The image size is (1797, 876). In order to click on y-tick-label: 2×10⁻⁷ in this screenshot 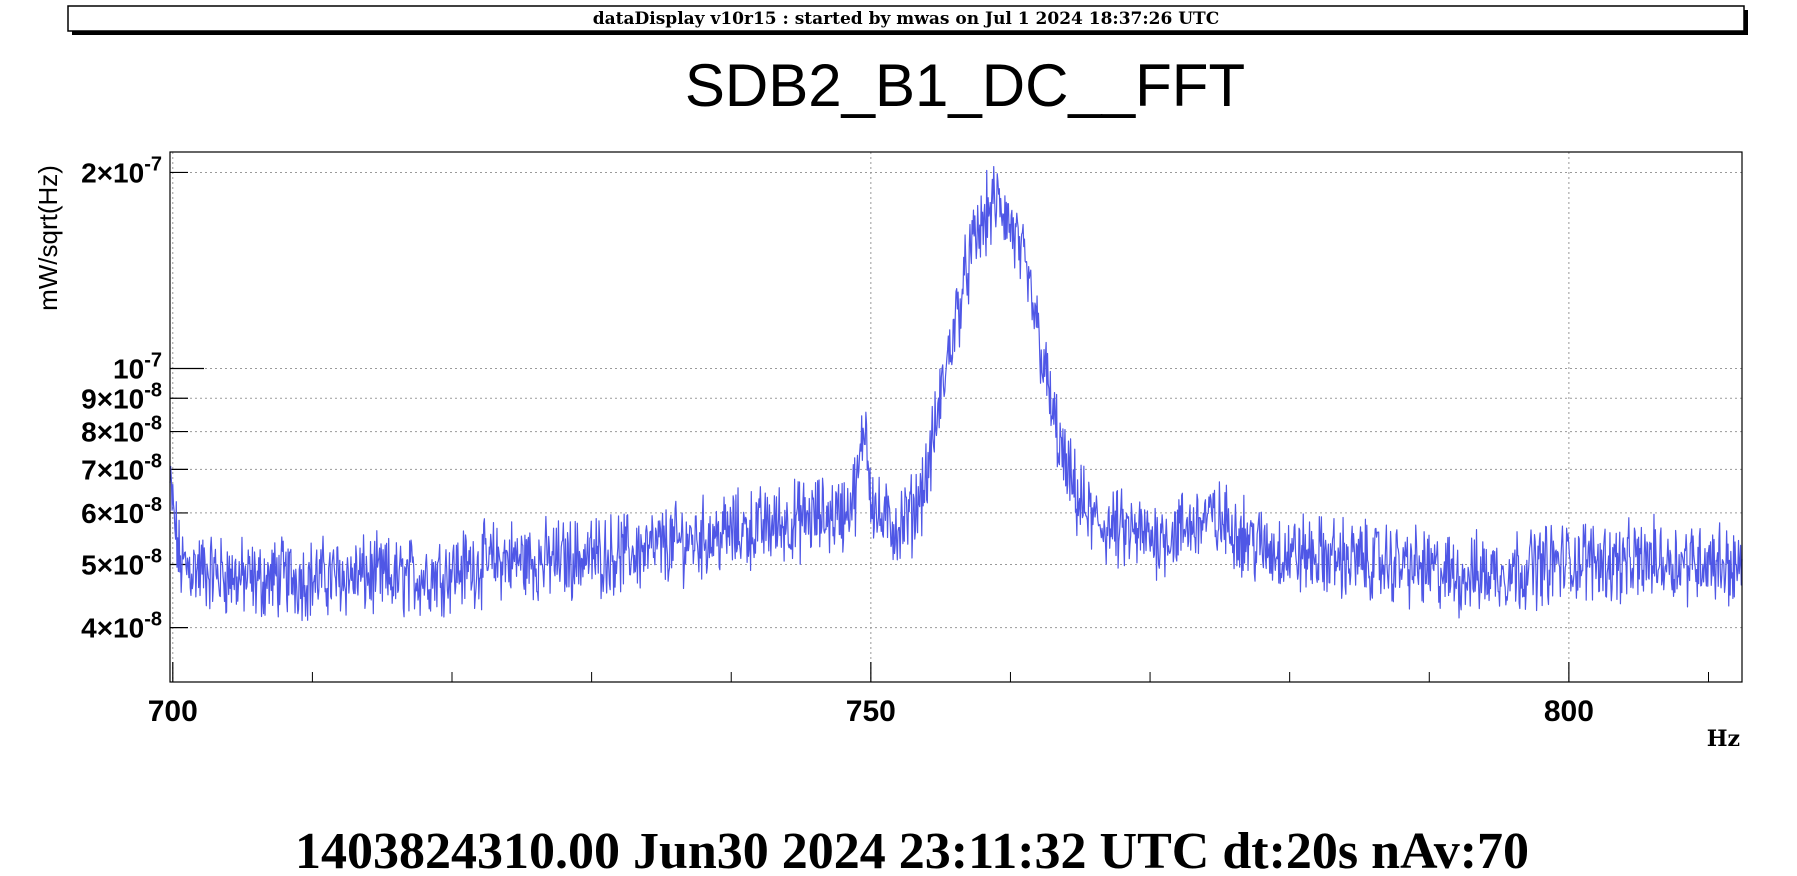, I will do `click(121, 170)`.